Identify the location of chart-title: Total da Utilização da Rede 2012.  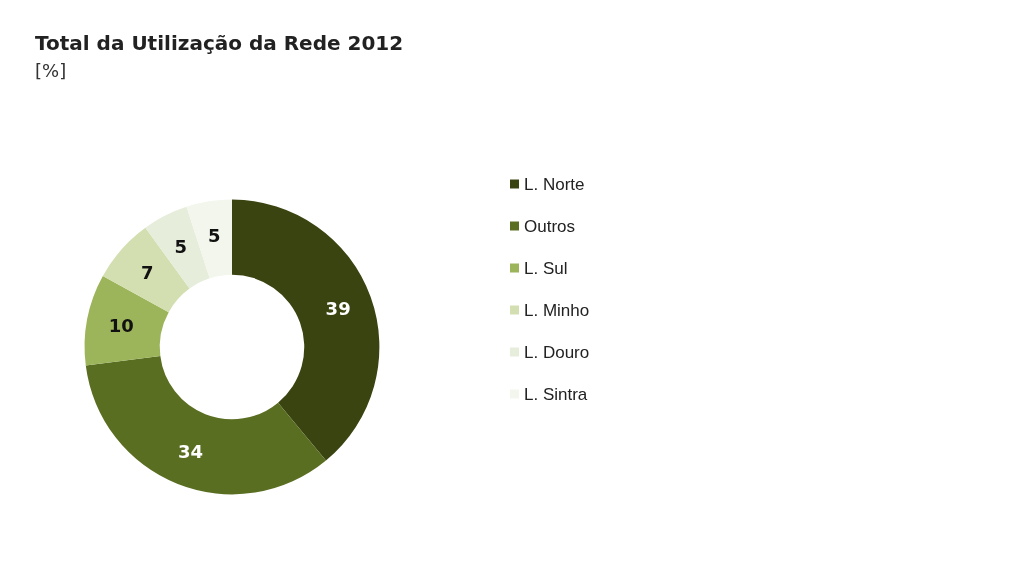
(219, 43).